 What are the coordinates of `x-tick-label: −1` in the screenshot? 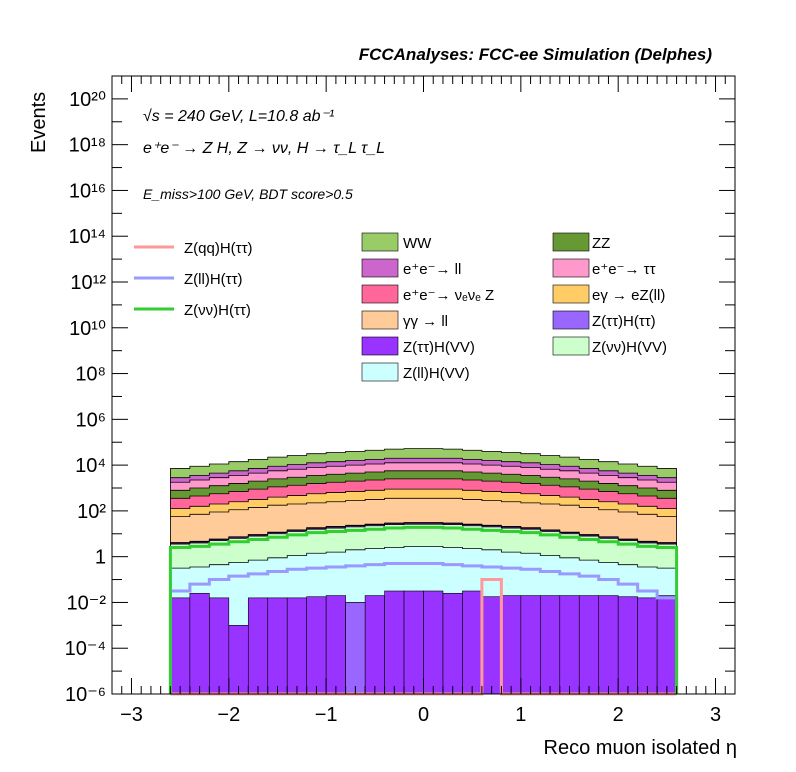 It's located at (326, 715).